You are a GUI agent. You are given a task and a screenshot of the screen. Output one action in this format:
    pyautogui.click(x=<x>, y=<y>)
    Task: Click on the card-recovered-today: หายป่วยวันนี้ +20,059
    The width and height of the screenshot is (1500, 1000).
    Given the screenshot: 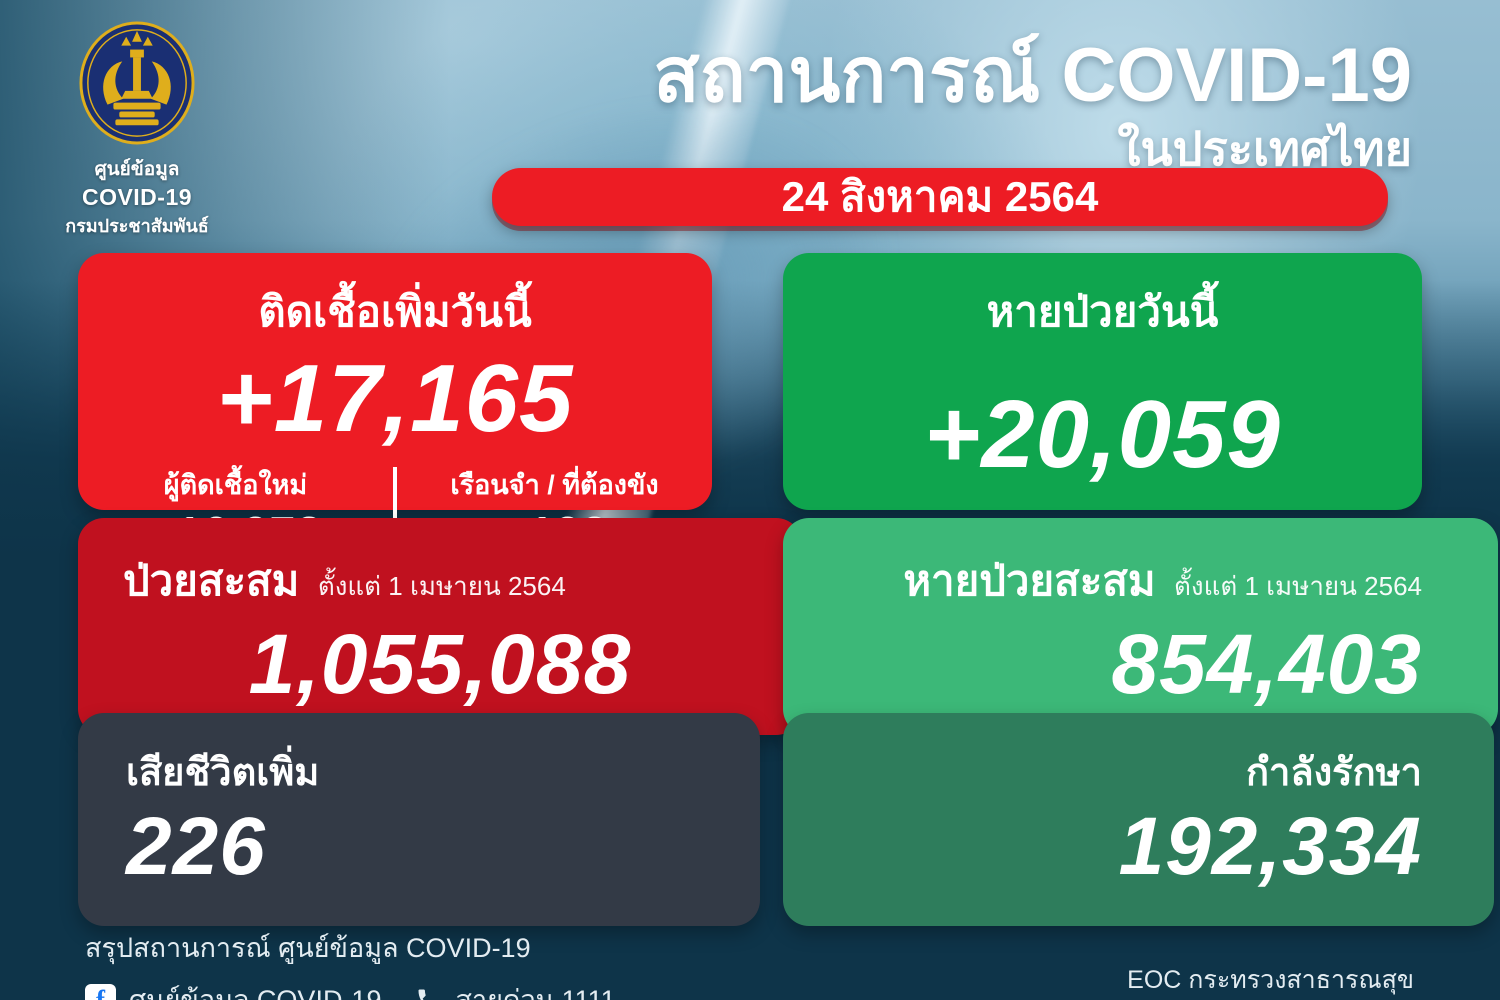 What is the action you would take?
    pyautogui.click(x=1102, y=381)
    